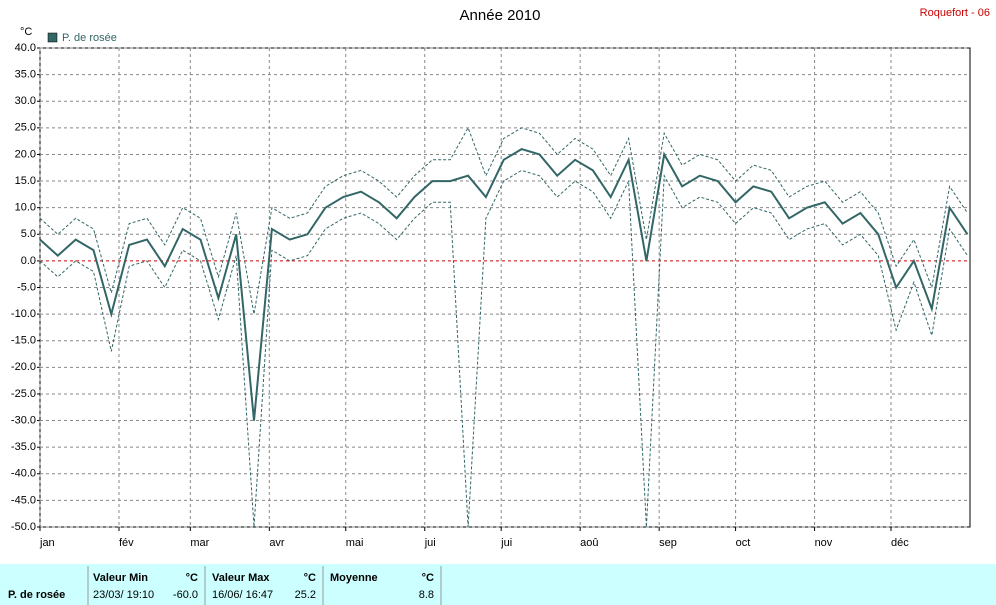  I want to click on y-tick-label: -30.0, so click(23, 420).